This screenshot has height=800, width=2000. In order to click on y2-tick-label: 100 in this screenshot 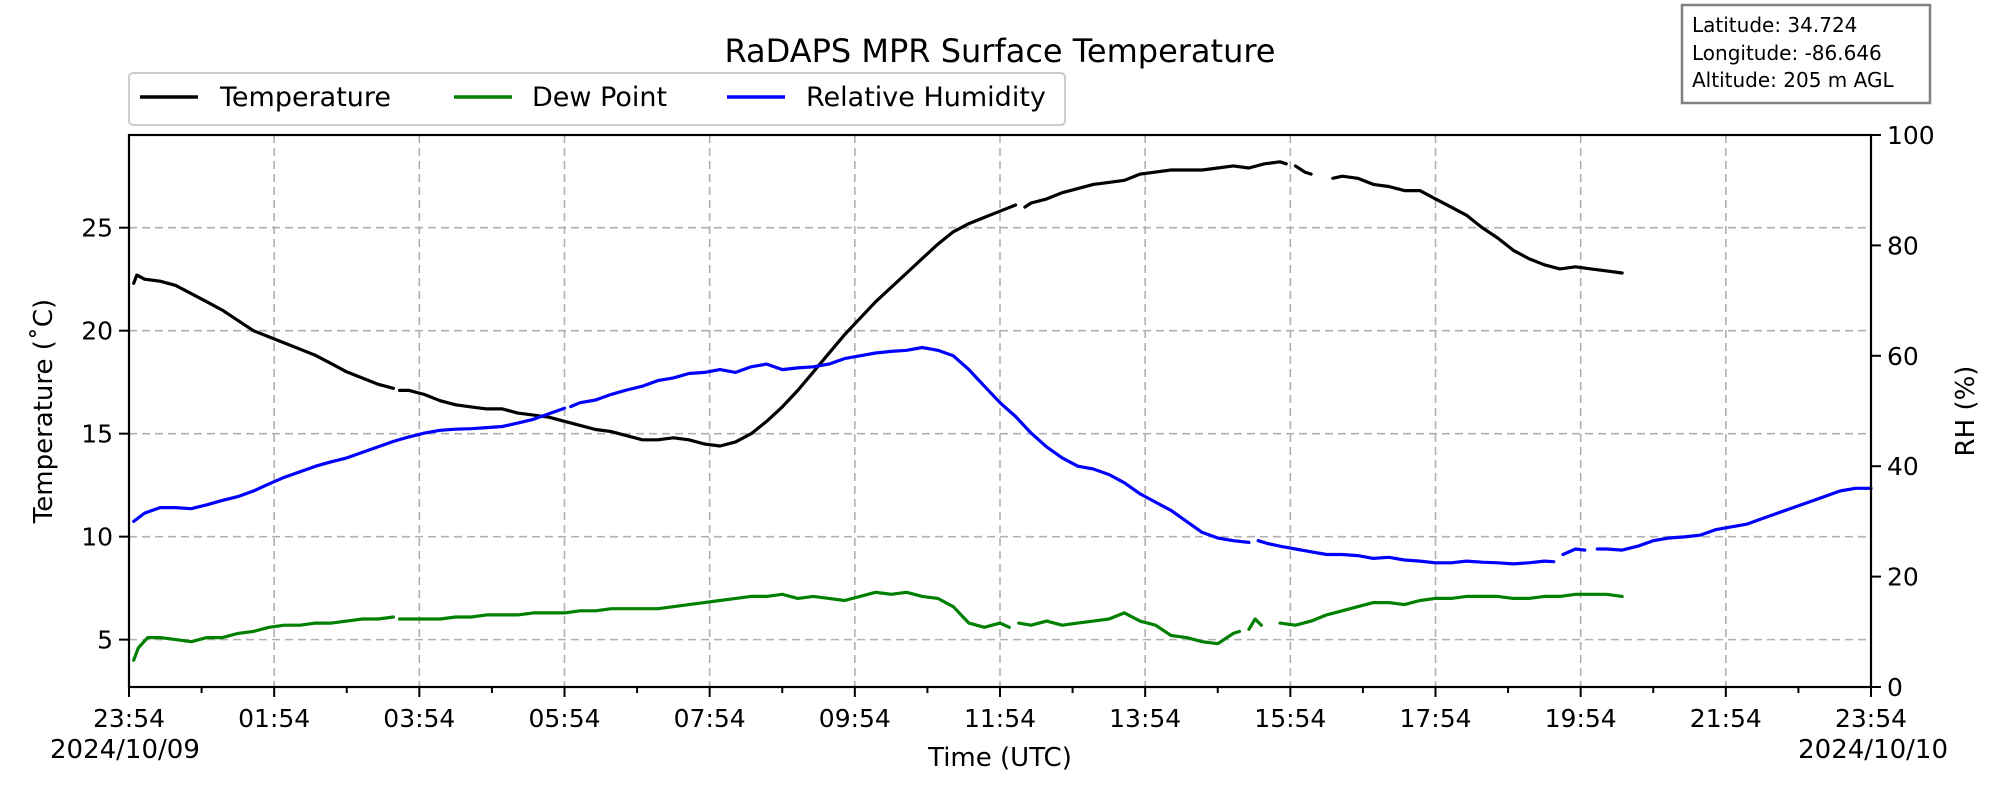, I will do `click(1911, 135)`.